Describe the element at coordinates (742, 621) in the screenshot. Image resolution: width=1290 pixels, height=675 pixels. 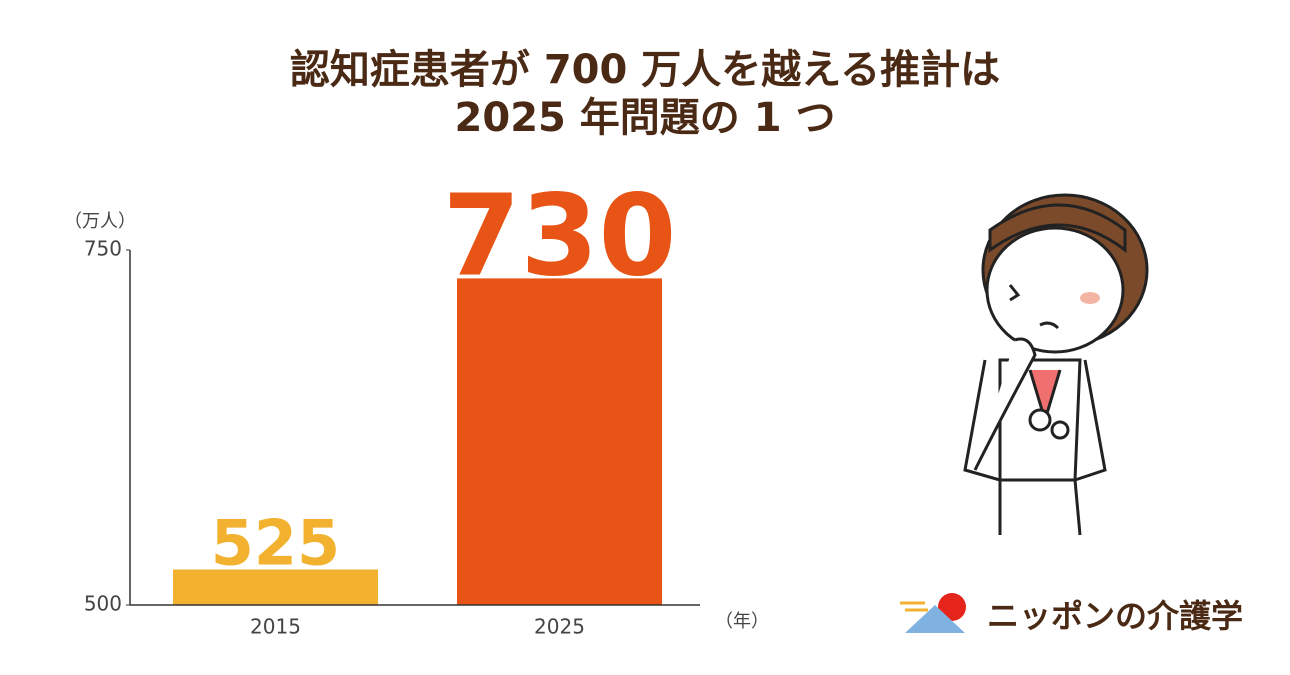
I see `x-unit: （年）` at that location.